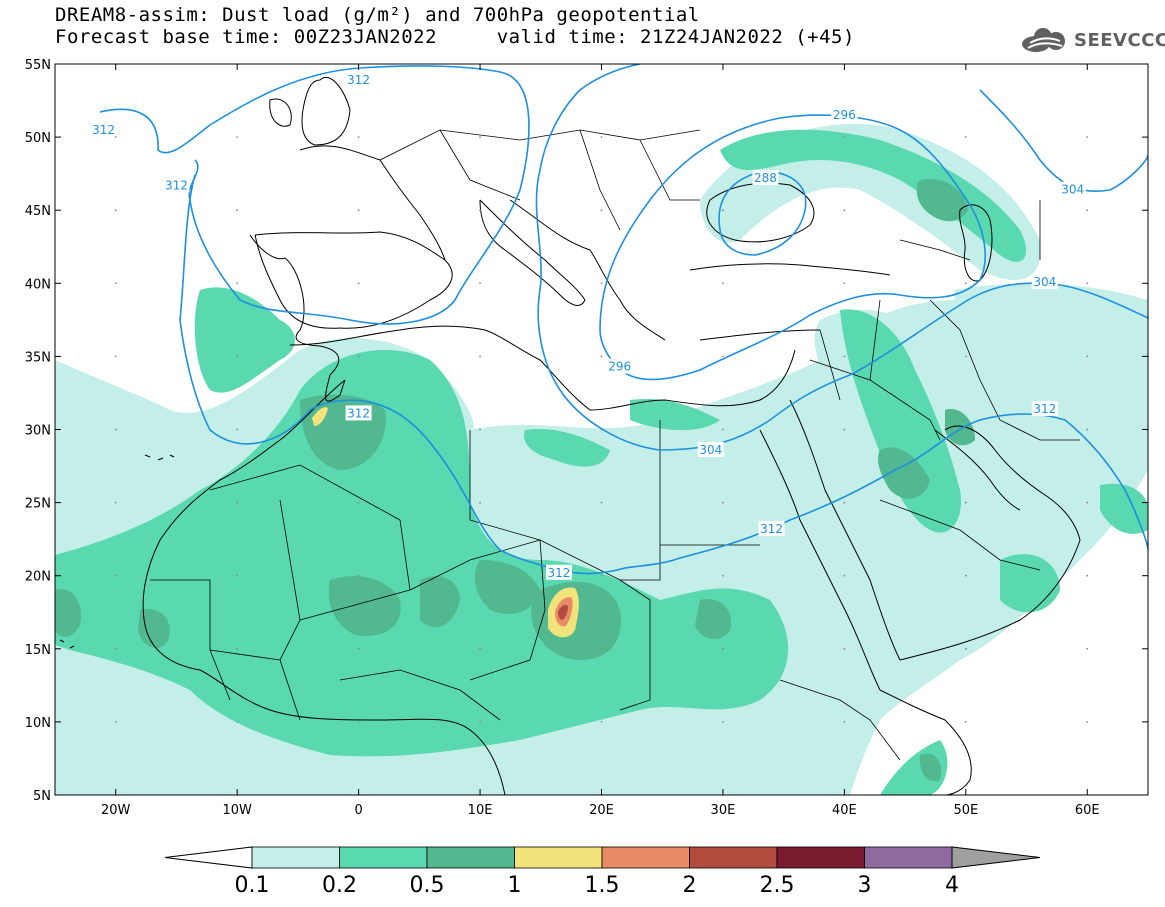 This screenshot has height=907, width=1165. I want to click on border-chad-niger, so click(477, 610).